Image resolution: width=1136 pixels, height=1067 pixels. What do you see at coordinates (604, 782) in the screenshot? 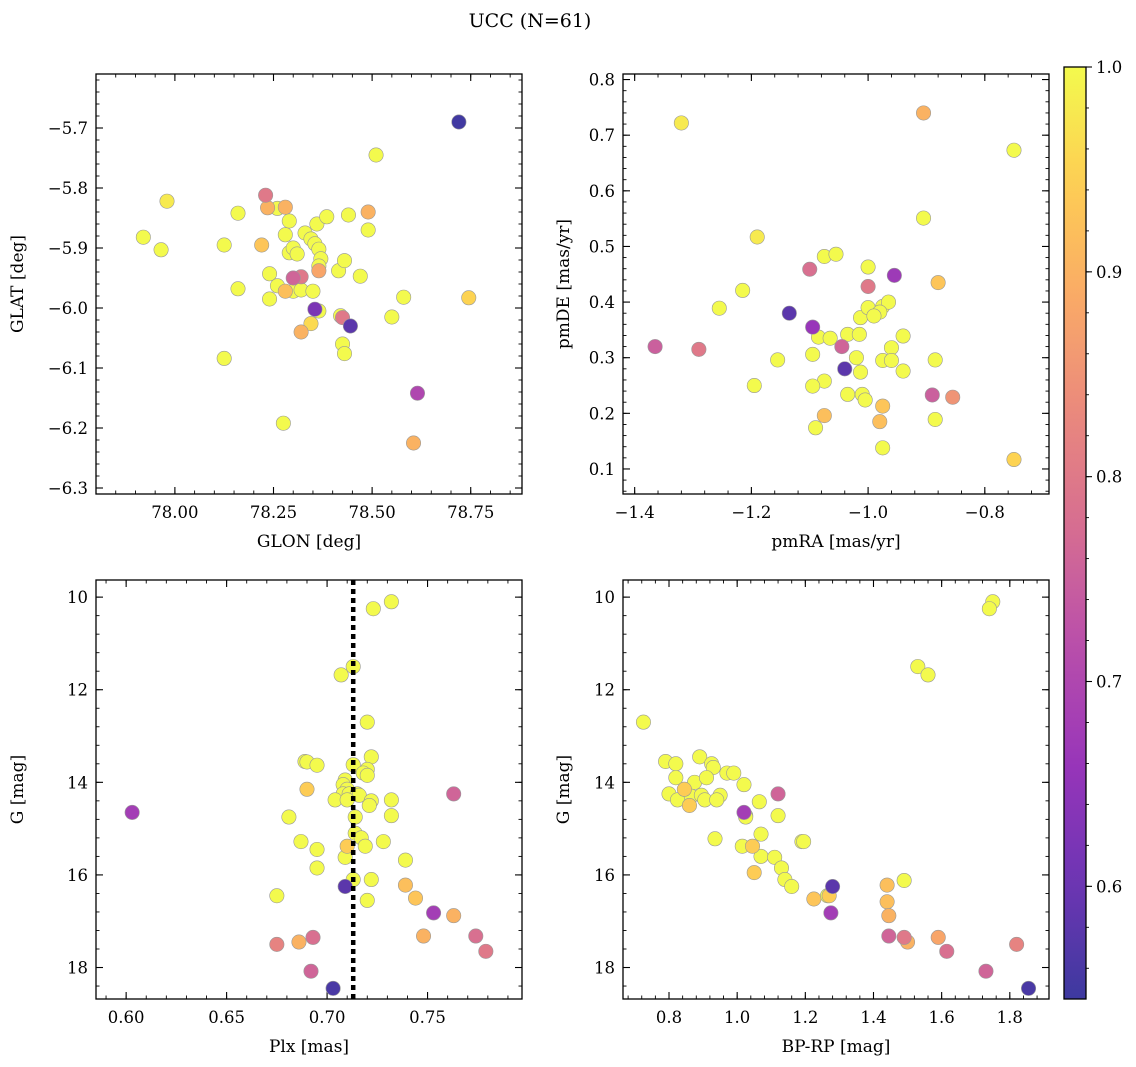
I see `y-tick-label: 14` at bounding box center [604, 782].